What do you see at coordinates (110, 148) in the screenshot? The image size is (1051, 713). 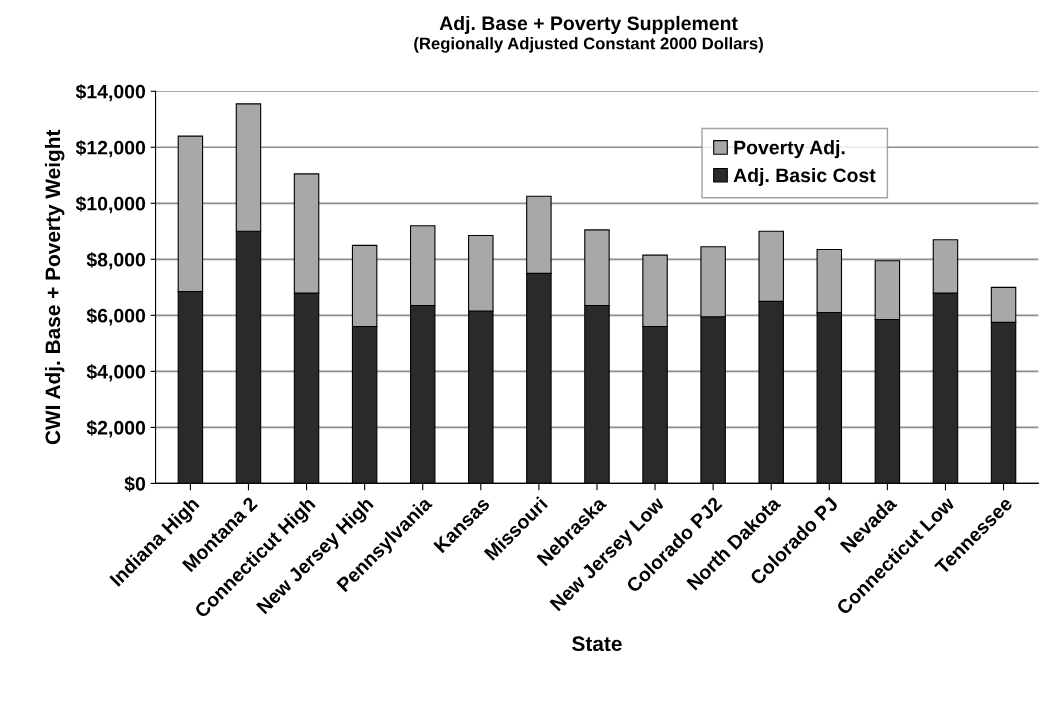 I see `y-tick-label: $12,000` at bounding box center [110, 148].